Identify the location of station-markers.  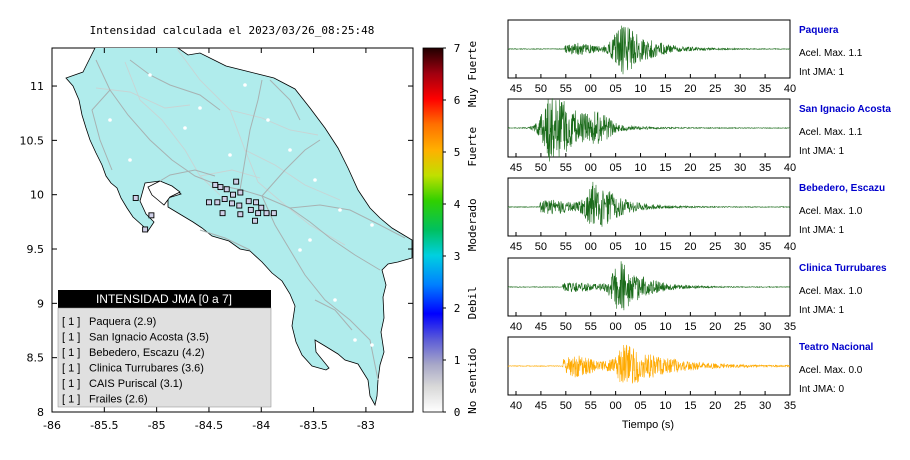
(204, 205).